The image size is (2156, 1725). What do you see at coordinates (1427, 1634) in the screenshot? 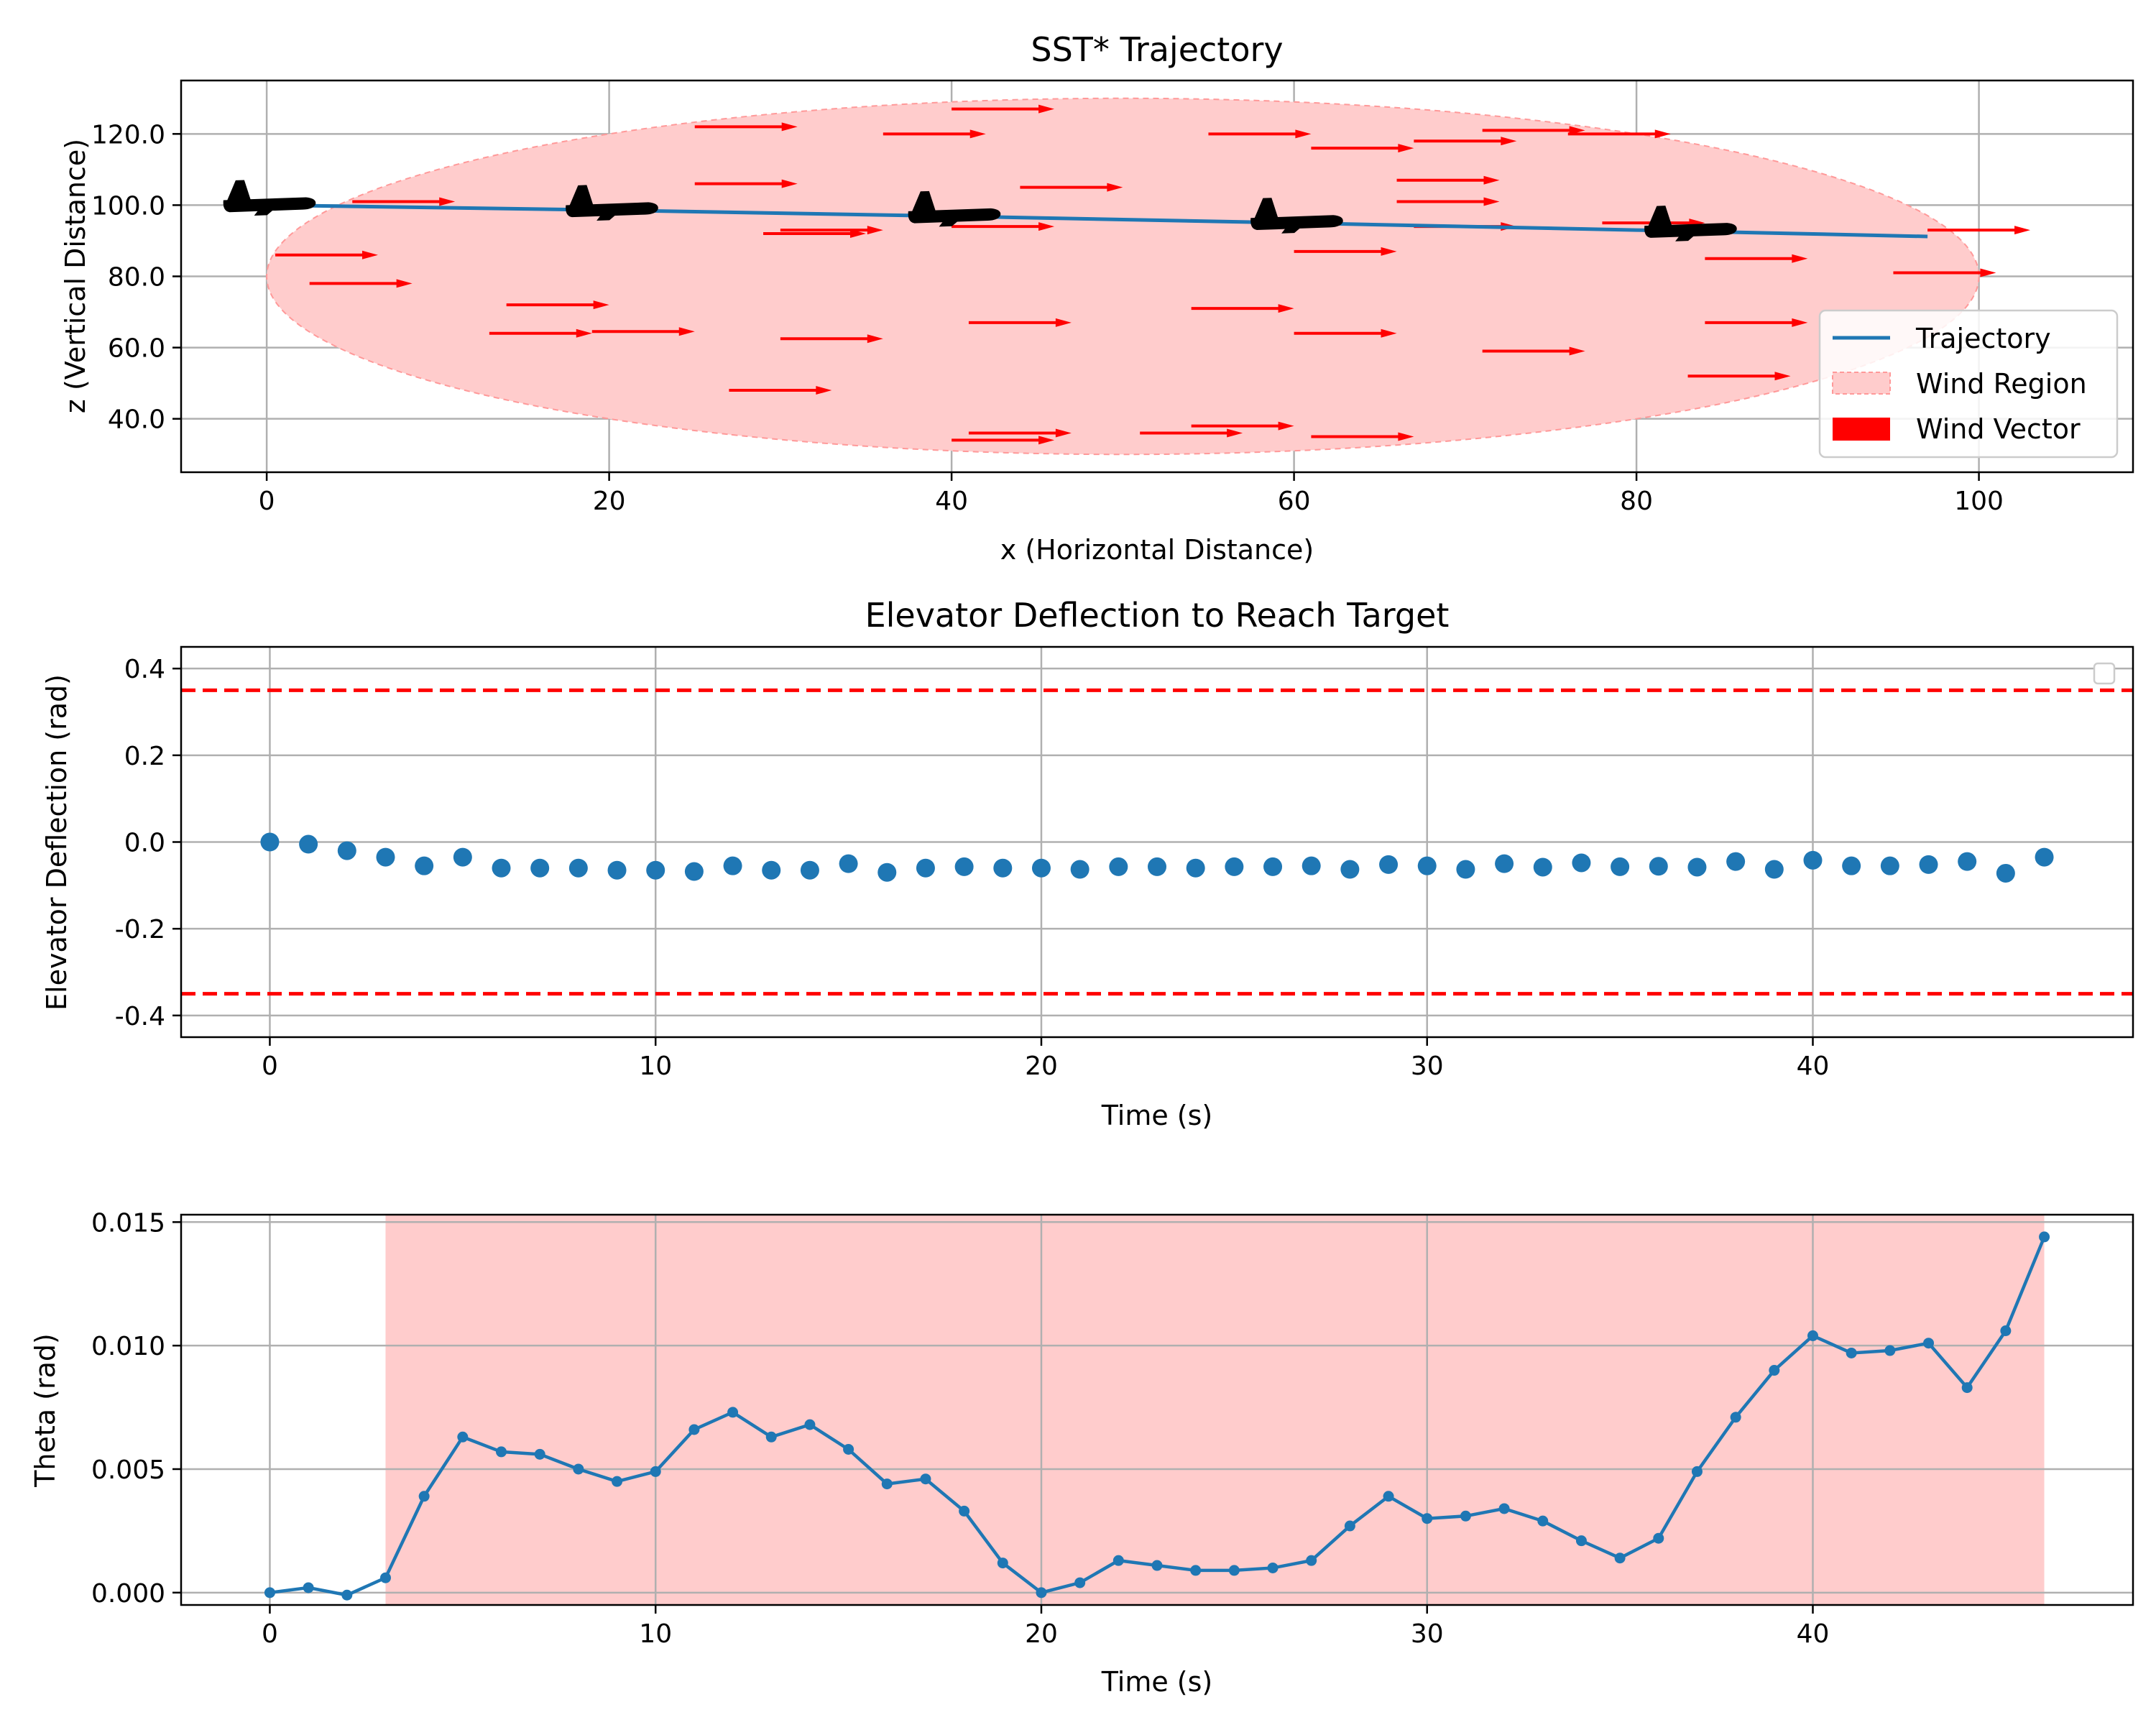
I see `x-tick-label: 30` at bounding box center [1427, 1634].